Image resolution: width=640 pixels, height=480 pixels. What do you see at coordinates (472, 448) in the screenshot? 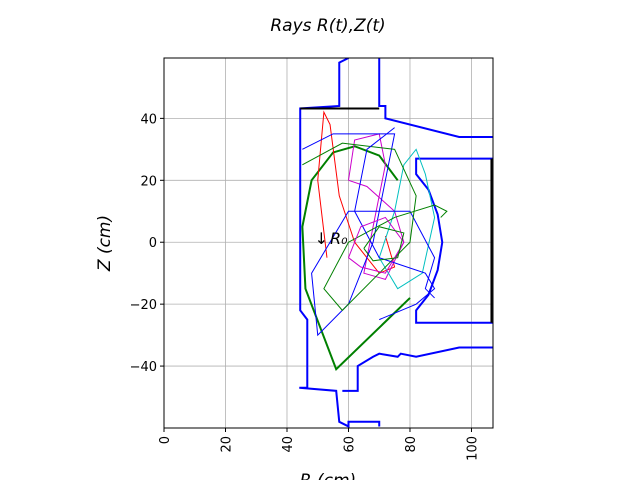
I see `x-tick-label: 100` at bounding box center [472, 448].